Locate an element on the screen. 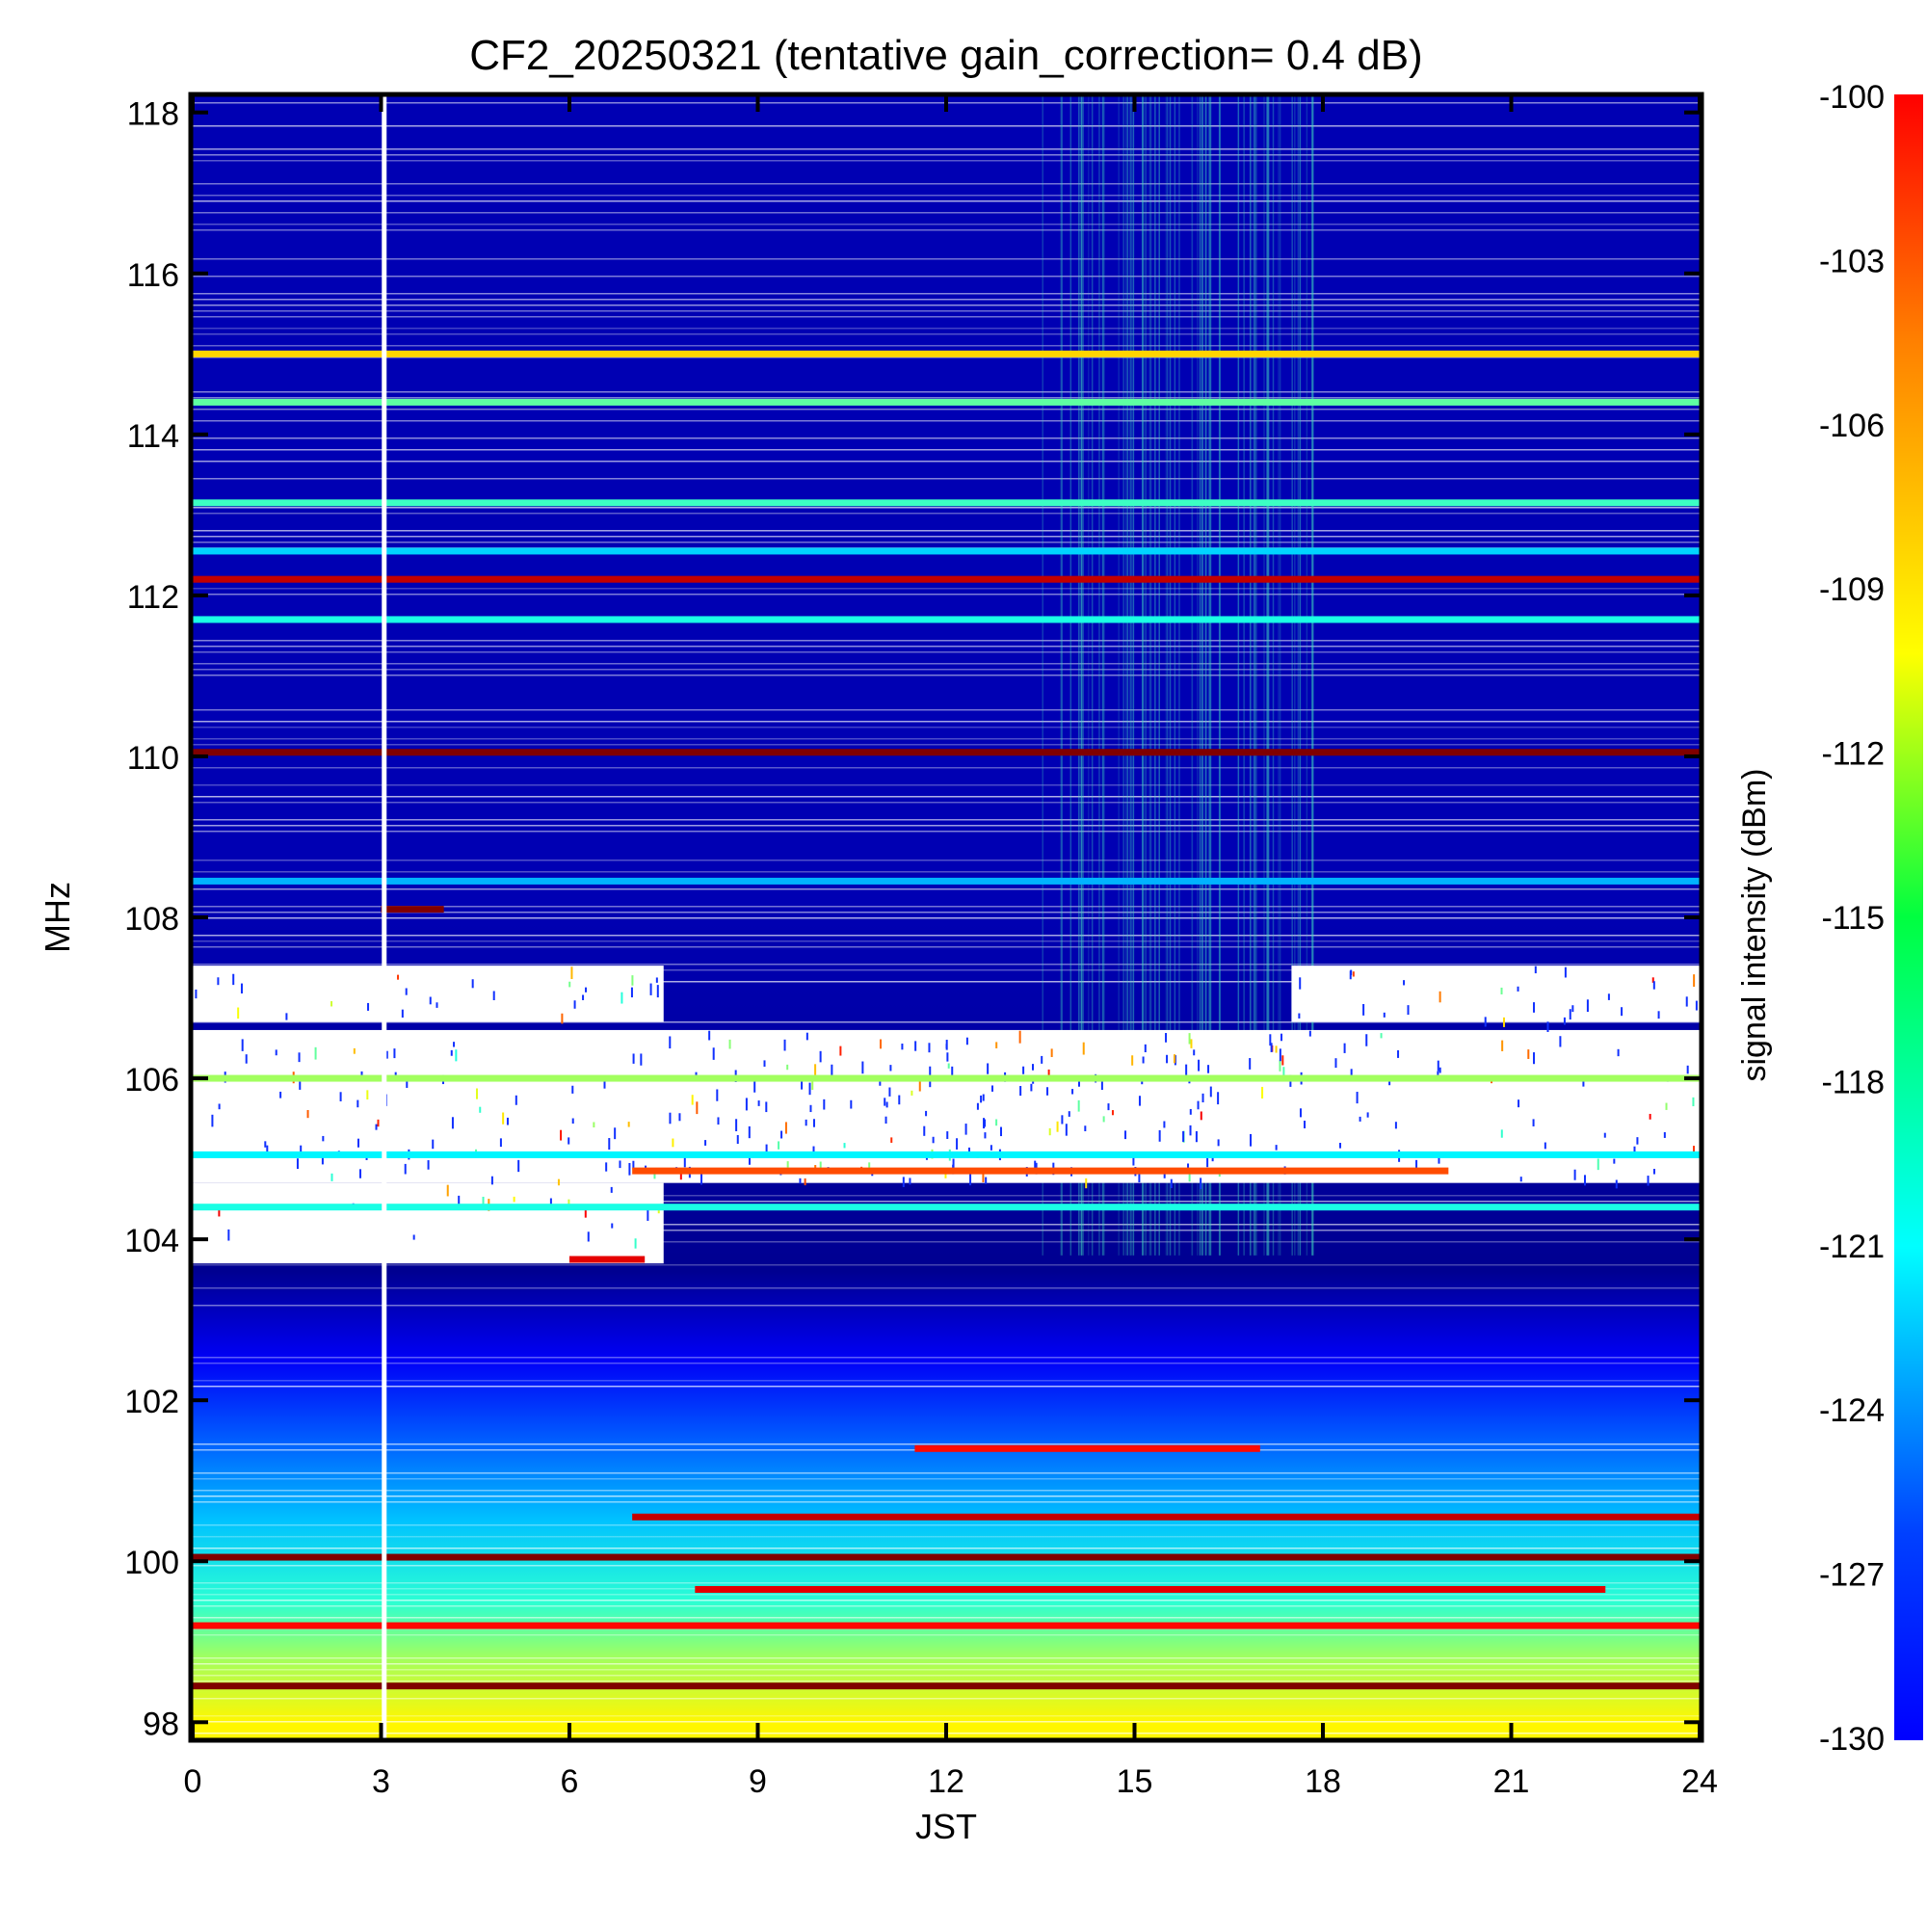 This screenshot has height=1932, width=1927. data-gap-line is located at coordinates (385, 917).